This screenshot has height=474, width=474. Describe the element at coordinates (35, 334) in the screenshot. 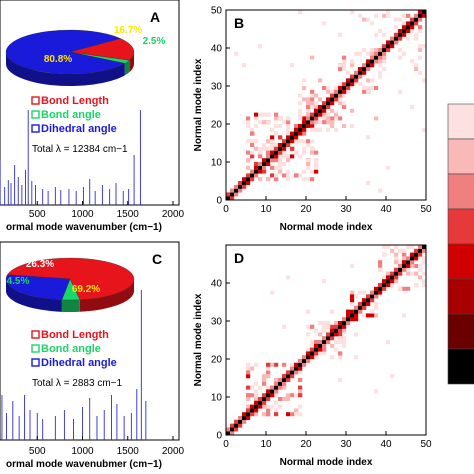

I see `legend-swatch-bond-length` at that location.